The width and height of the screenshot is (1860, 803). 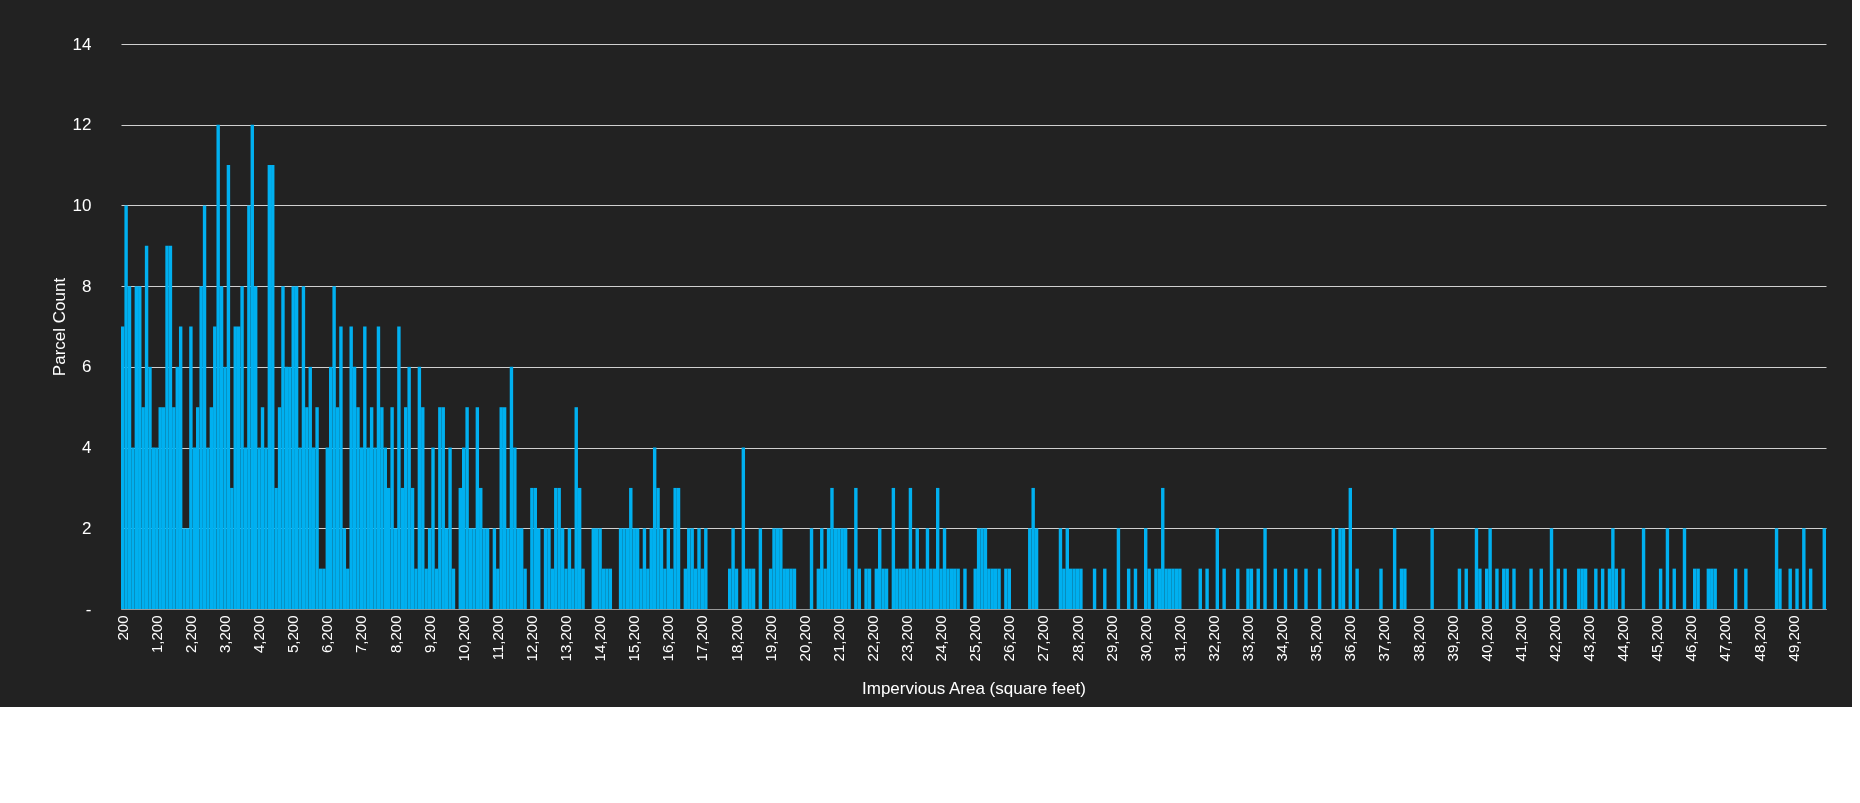 I want to click on x-tick-label: 20,200, so click(x=804, y=638).